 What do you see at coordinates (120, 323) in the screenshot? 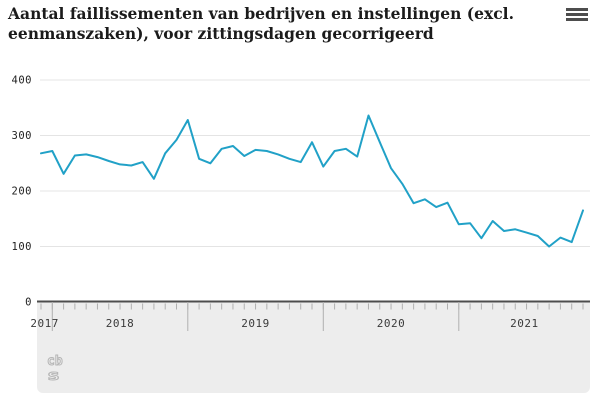
I see `year-label: 2018` at bounding box center [120, 323].